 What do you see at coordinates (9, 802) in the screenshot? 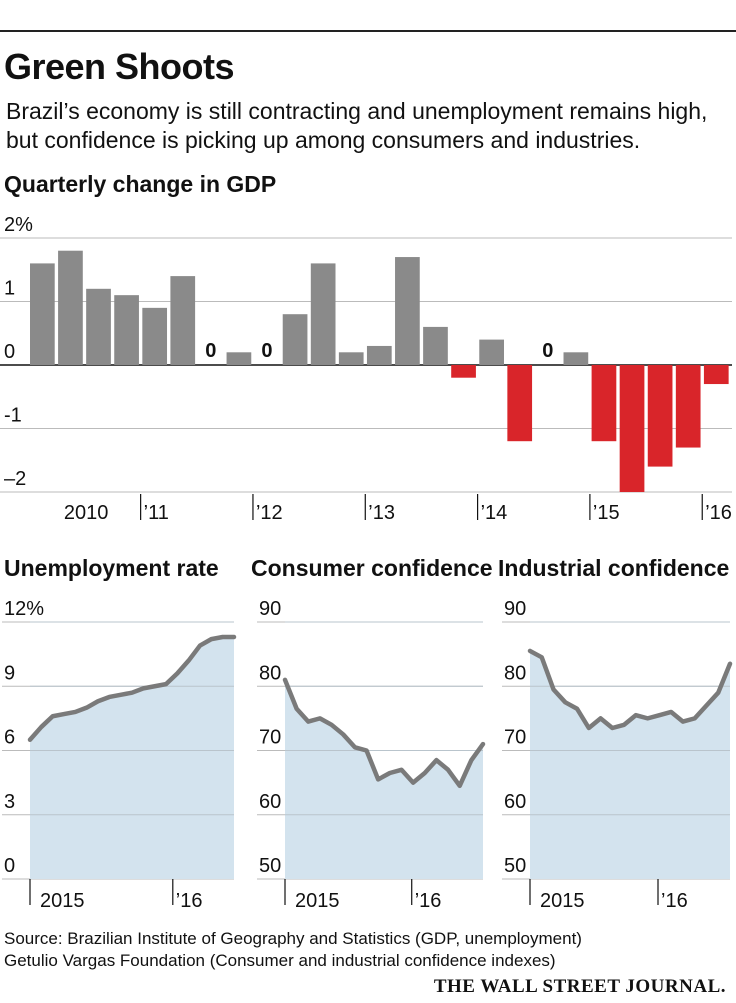
I see `unemployment-y-tick-label: 3` at bounding box center [9, 802].